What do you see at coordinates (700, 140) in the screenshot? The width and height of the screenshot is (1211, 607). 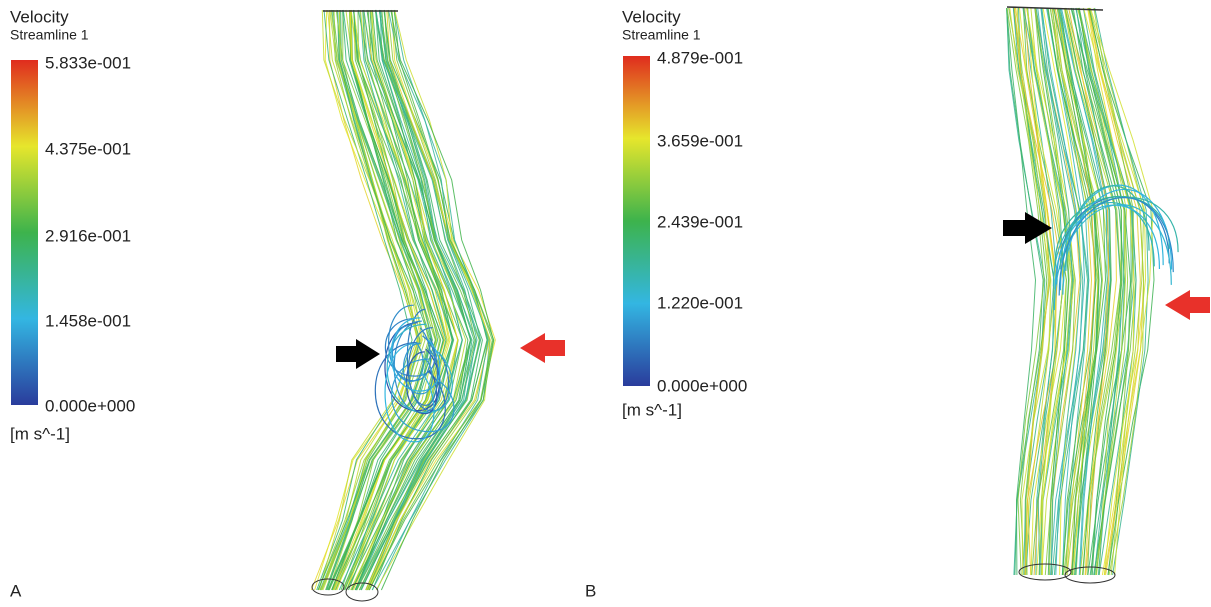 I see `scale-label: 3.659e-001` at bounding box center [700, 140].